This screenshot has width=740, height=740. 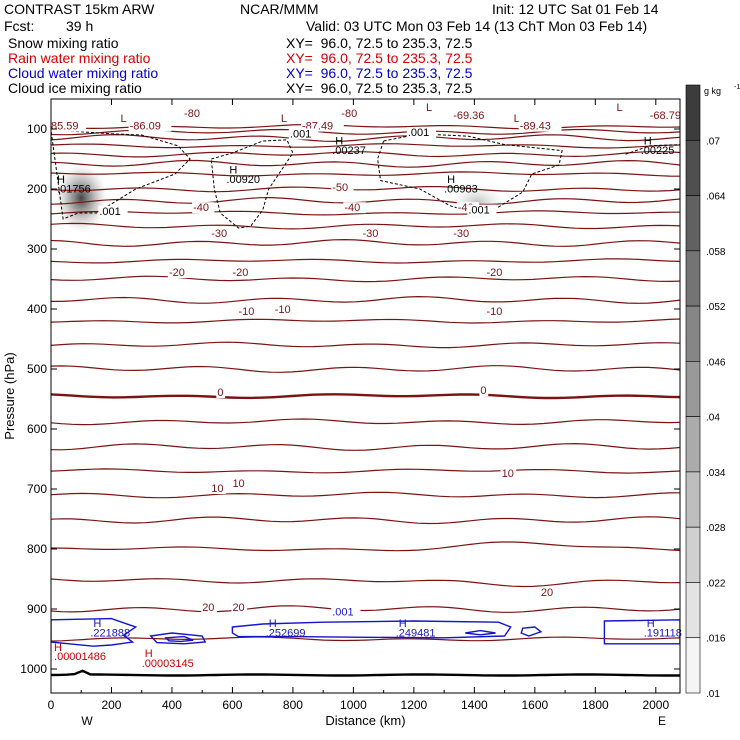 What do you see at coordinates (713, 694) in the screenshot?
I see `colorbar-tick-label-10: .01` at bounding box center [713, 694].